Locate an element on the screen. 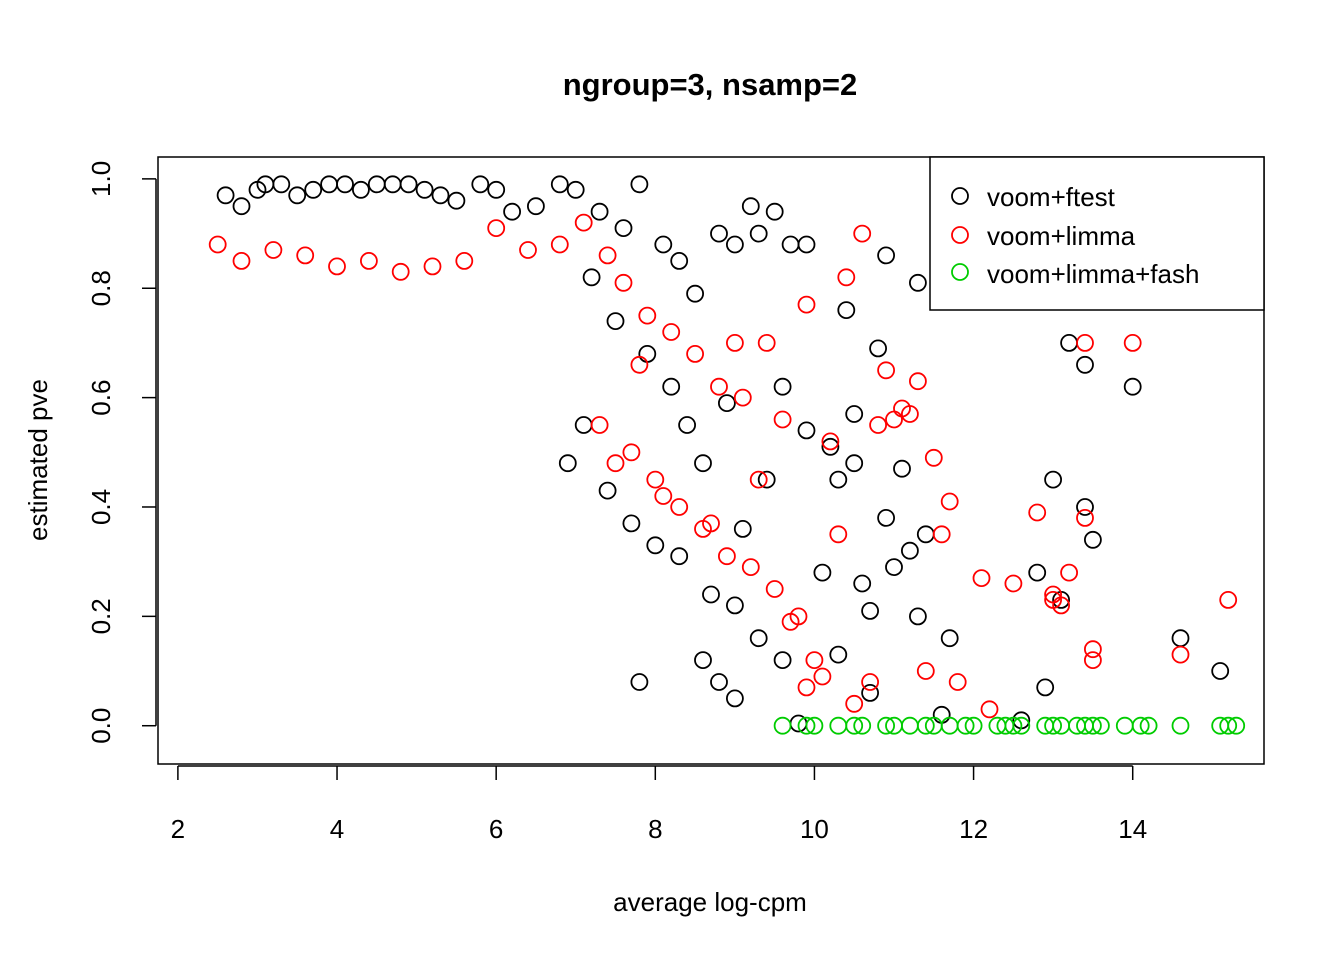 This screenshot has height=960, width=1344. y-tick-label-3: 0.6 is located at coordinates (101, 398).